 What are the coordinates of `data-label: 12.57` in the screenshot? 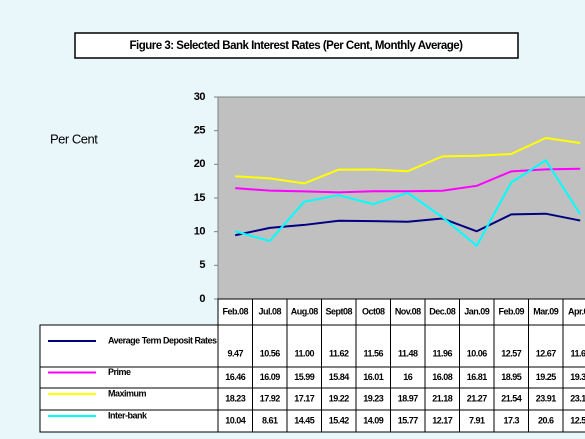 It's located at (511, 353).